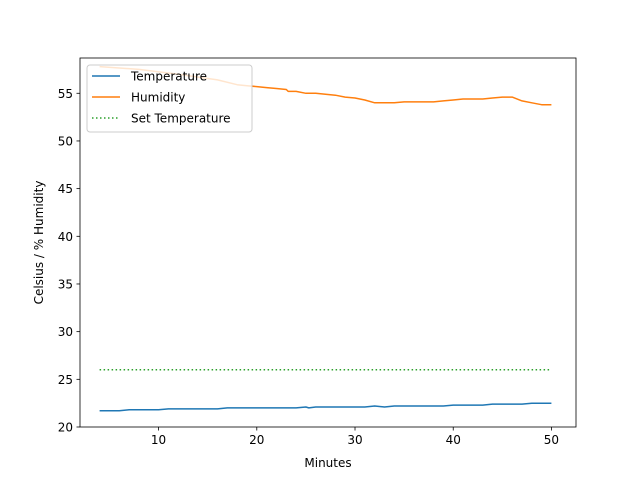  What do you see at coordinates (354, 440) in the screenshot?
I see `x-tick-label: 30` at bounding box center [354, 440].